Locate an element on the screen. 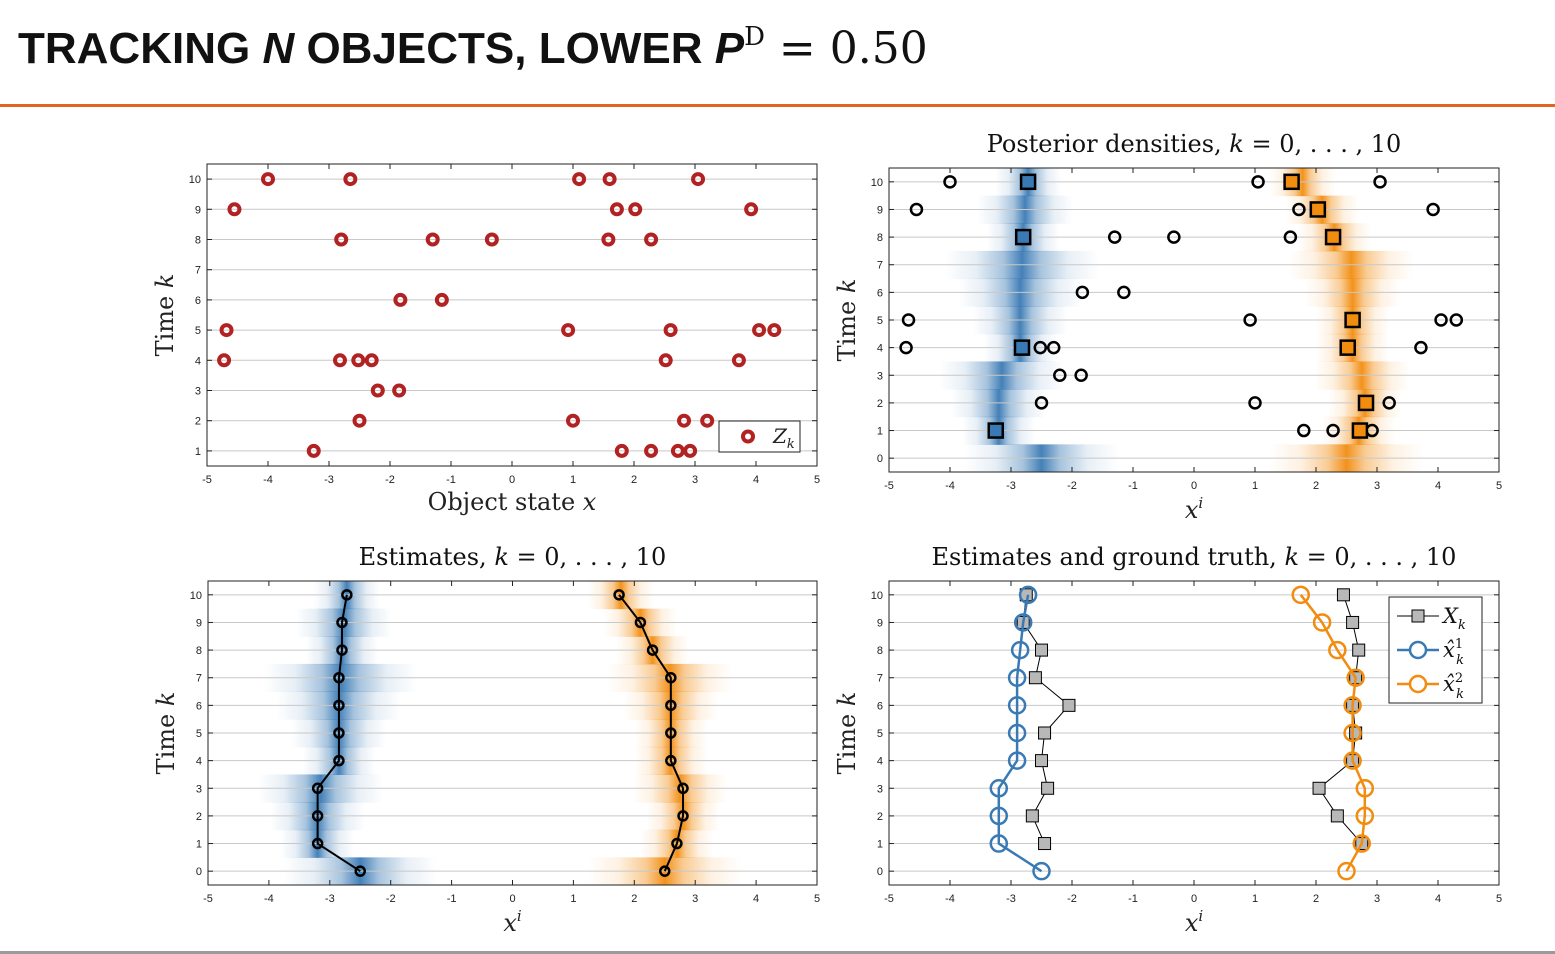 This screenshot has width=1555, height=954. x-tick-label: -4 is located at coordinates (950, 899).